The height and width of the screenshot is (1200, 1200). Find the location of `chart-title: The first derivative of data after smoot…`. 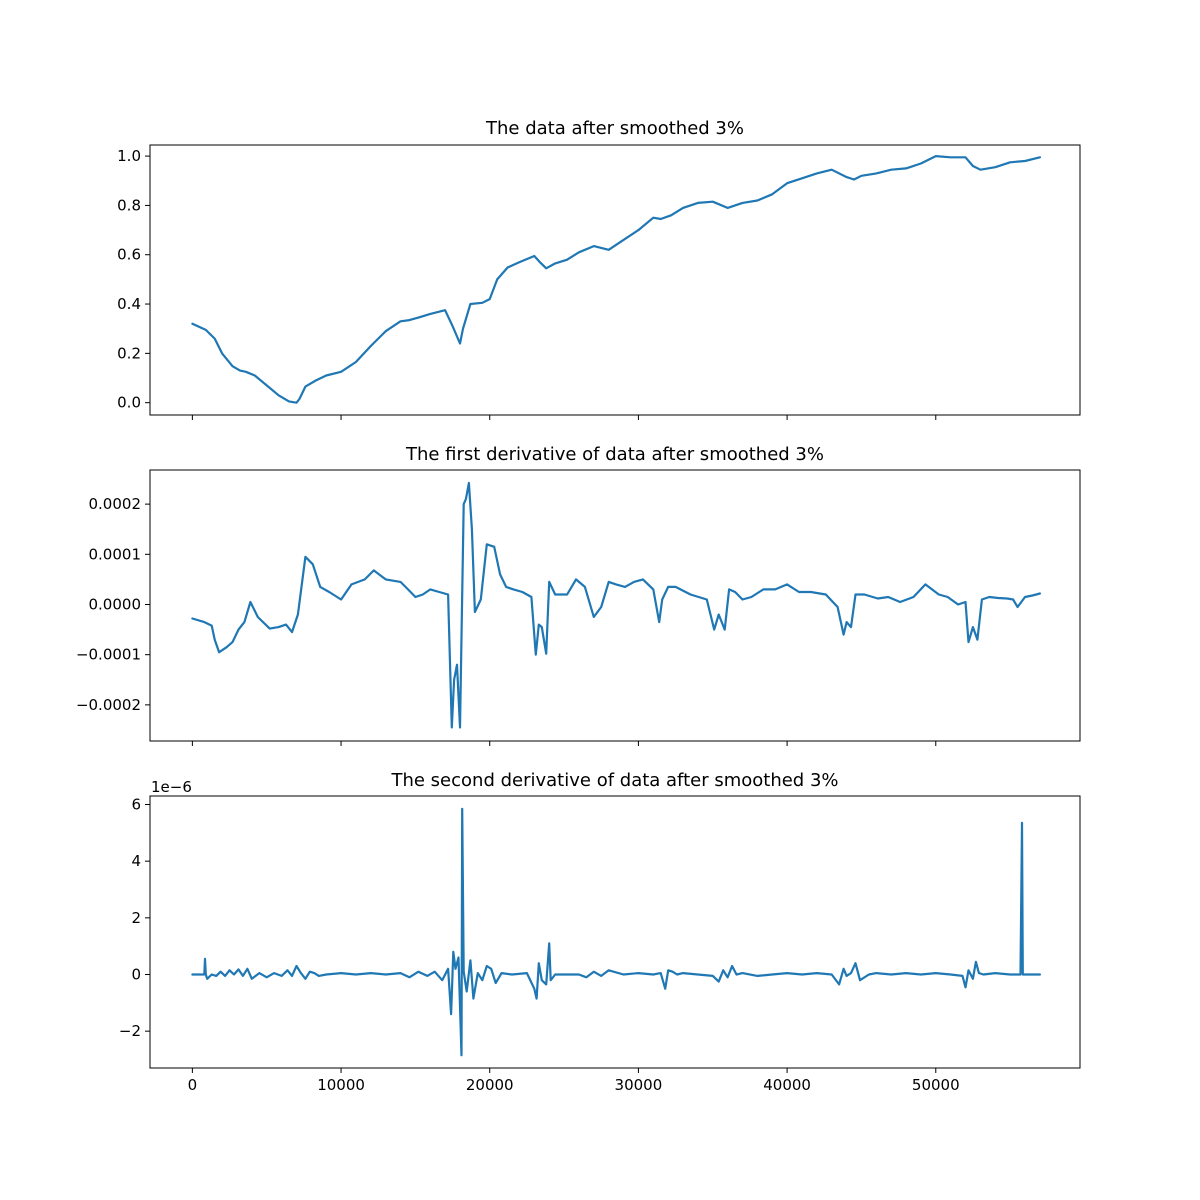

chart-title: The first derivative of data after smoot… is located at coordinates (614, 454).